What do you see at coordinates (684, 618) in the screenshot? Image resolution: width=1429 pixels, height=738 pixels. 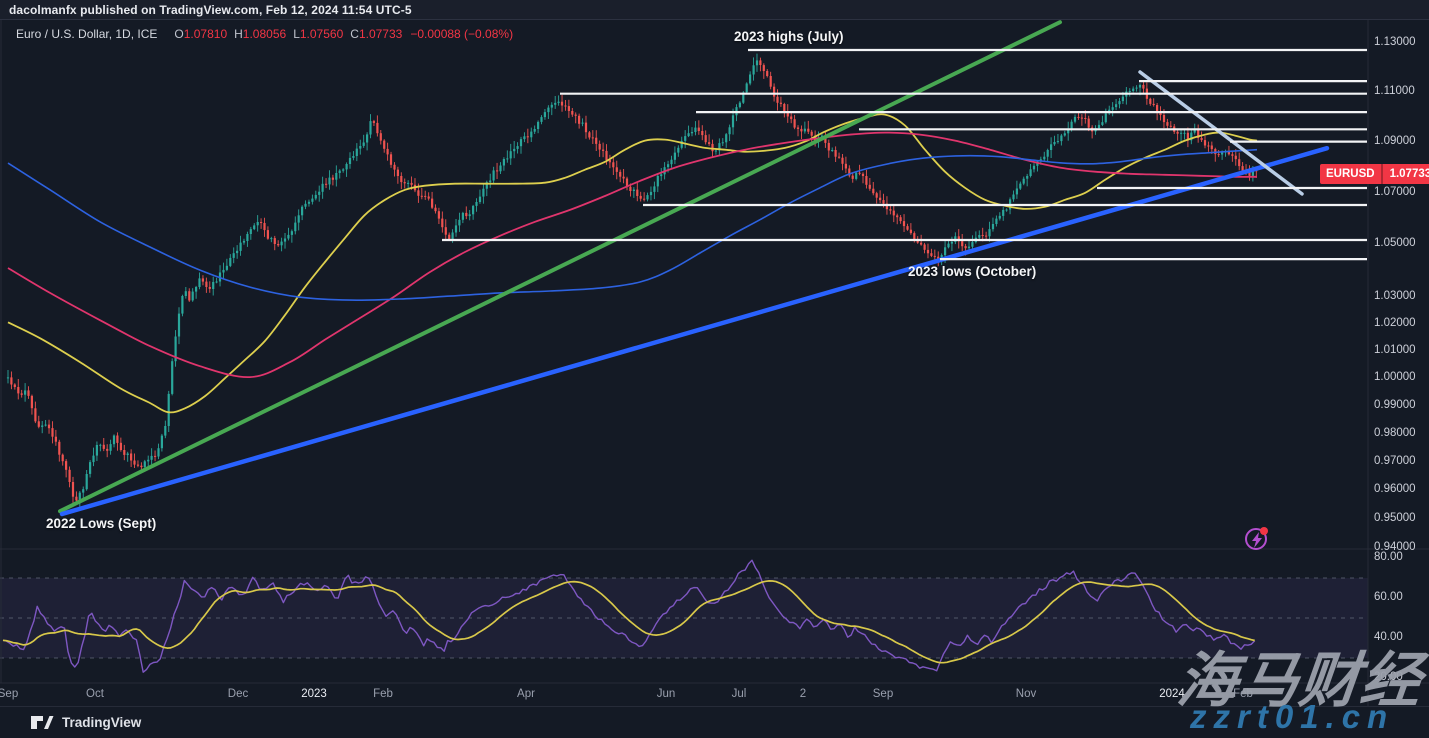 I see `rsi-pane-background` at bounding box center [684, 618].